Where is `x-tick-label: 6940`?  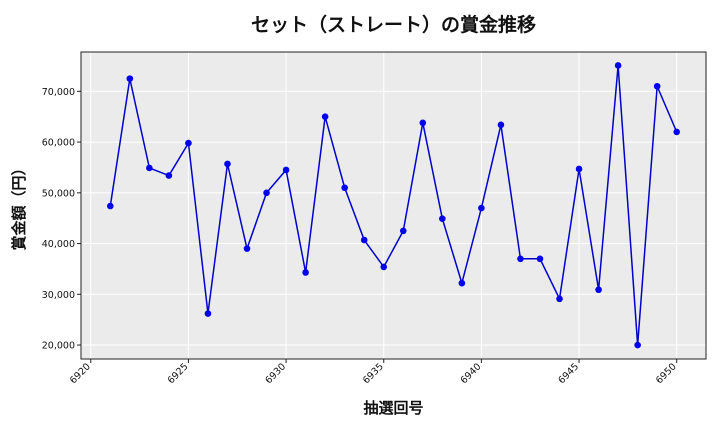
x-tick-label: 6940 is located at coordinates (471, 373).